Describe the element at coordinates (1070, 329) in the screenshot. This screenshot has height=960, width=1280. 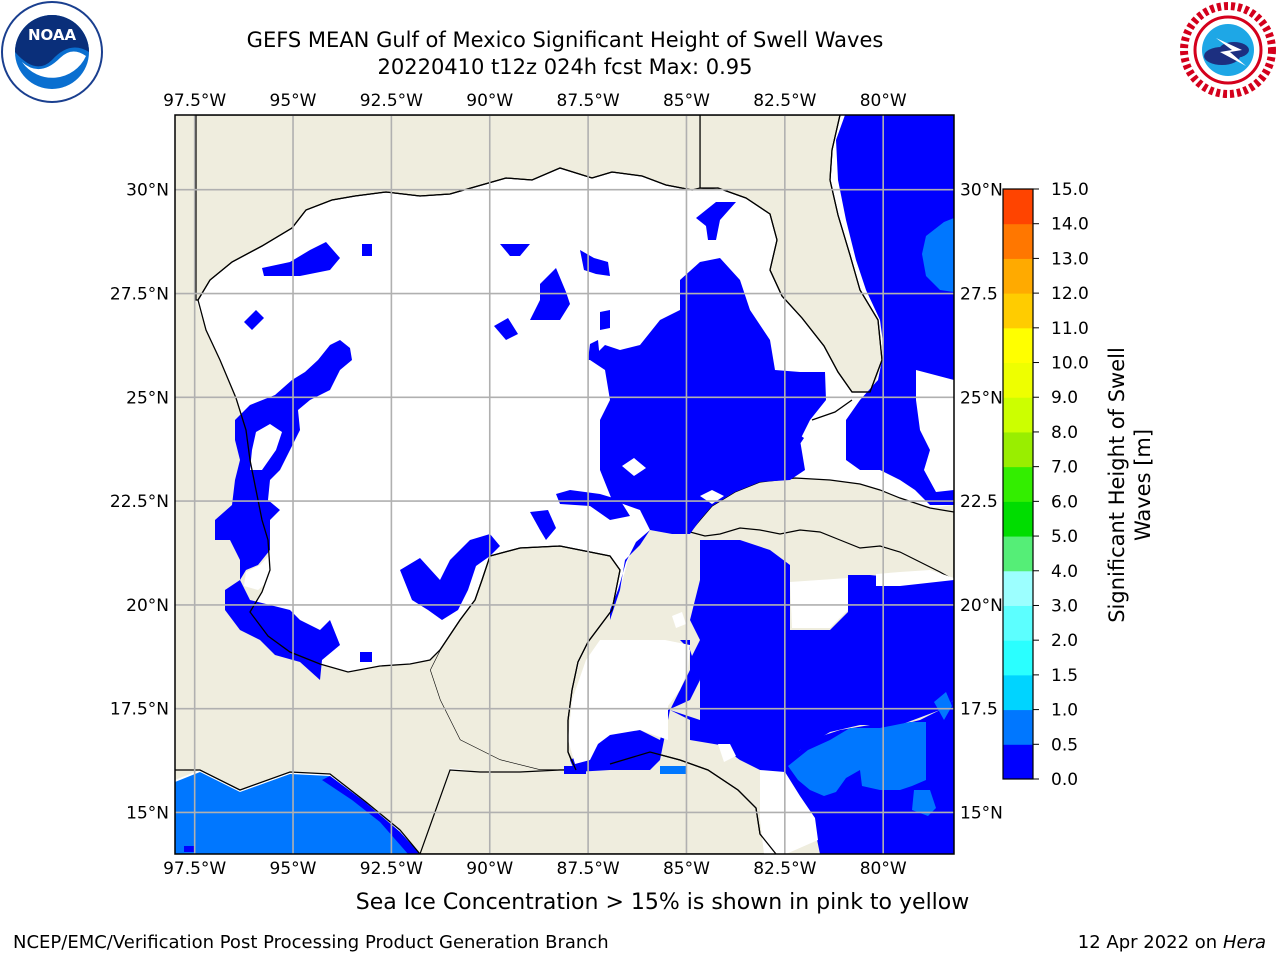
I see `colorbar-tick-label: 11.0` at that location.